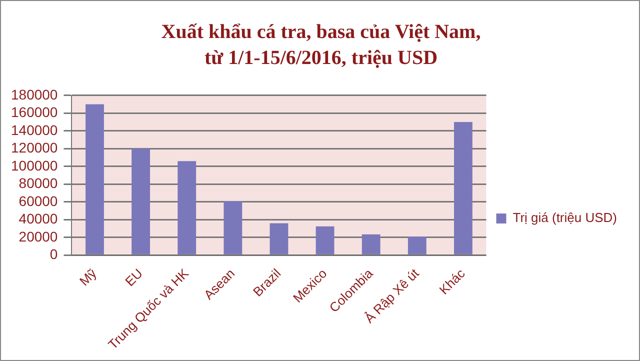 The height and width of the screenshot is (361, 640). Describe the element at coordinates (38, 183) in the screenshot. I see `y-tick-label: 80000` at that location.